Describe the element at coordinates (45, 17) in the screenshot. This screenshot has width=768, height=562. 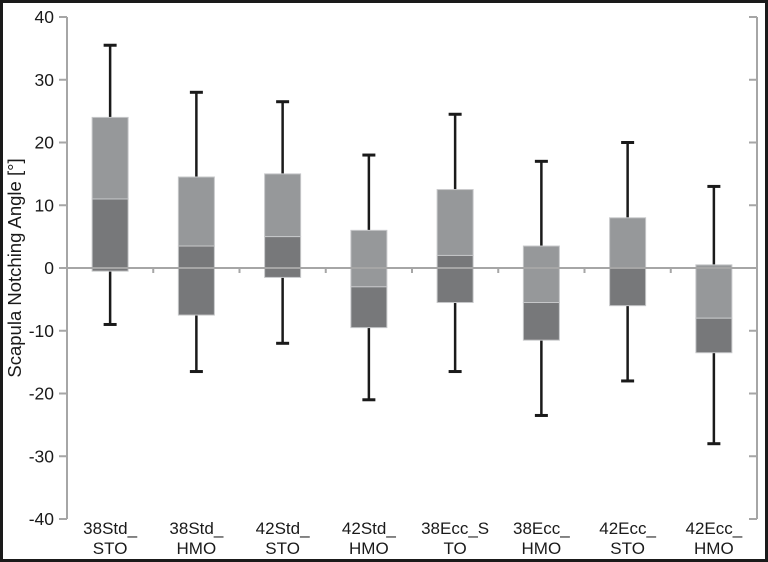
I see `y-tick-label: 40` at that location.